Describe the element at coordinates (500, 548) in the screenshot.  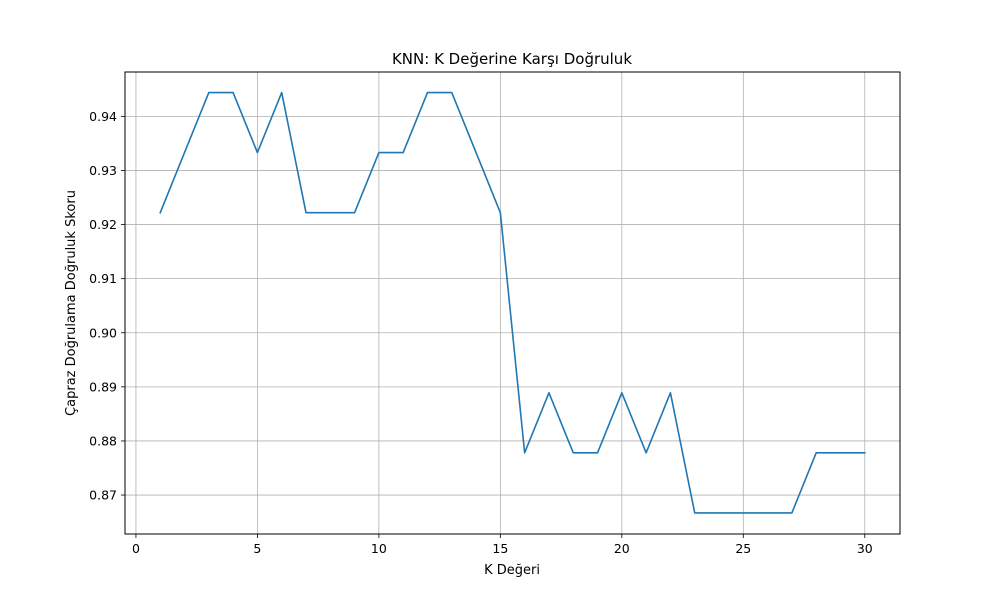
I see `x-tick-label: 15` at that location.